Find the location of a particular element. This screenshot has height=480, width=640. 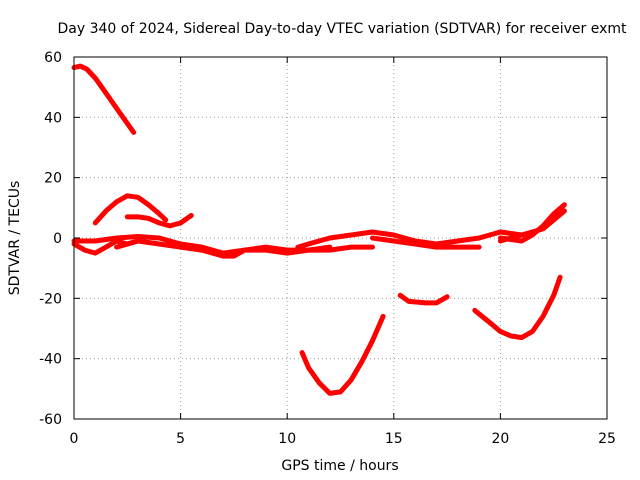

y-tick-label: -20 is located at coordinates (50, 299).